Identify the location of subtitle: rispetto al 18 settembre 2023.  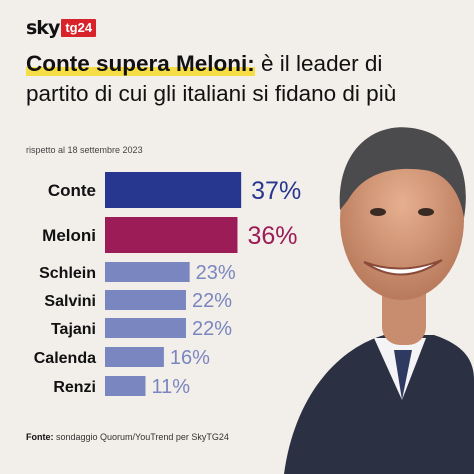
(84, 150).